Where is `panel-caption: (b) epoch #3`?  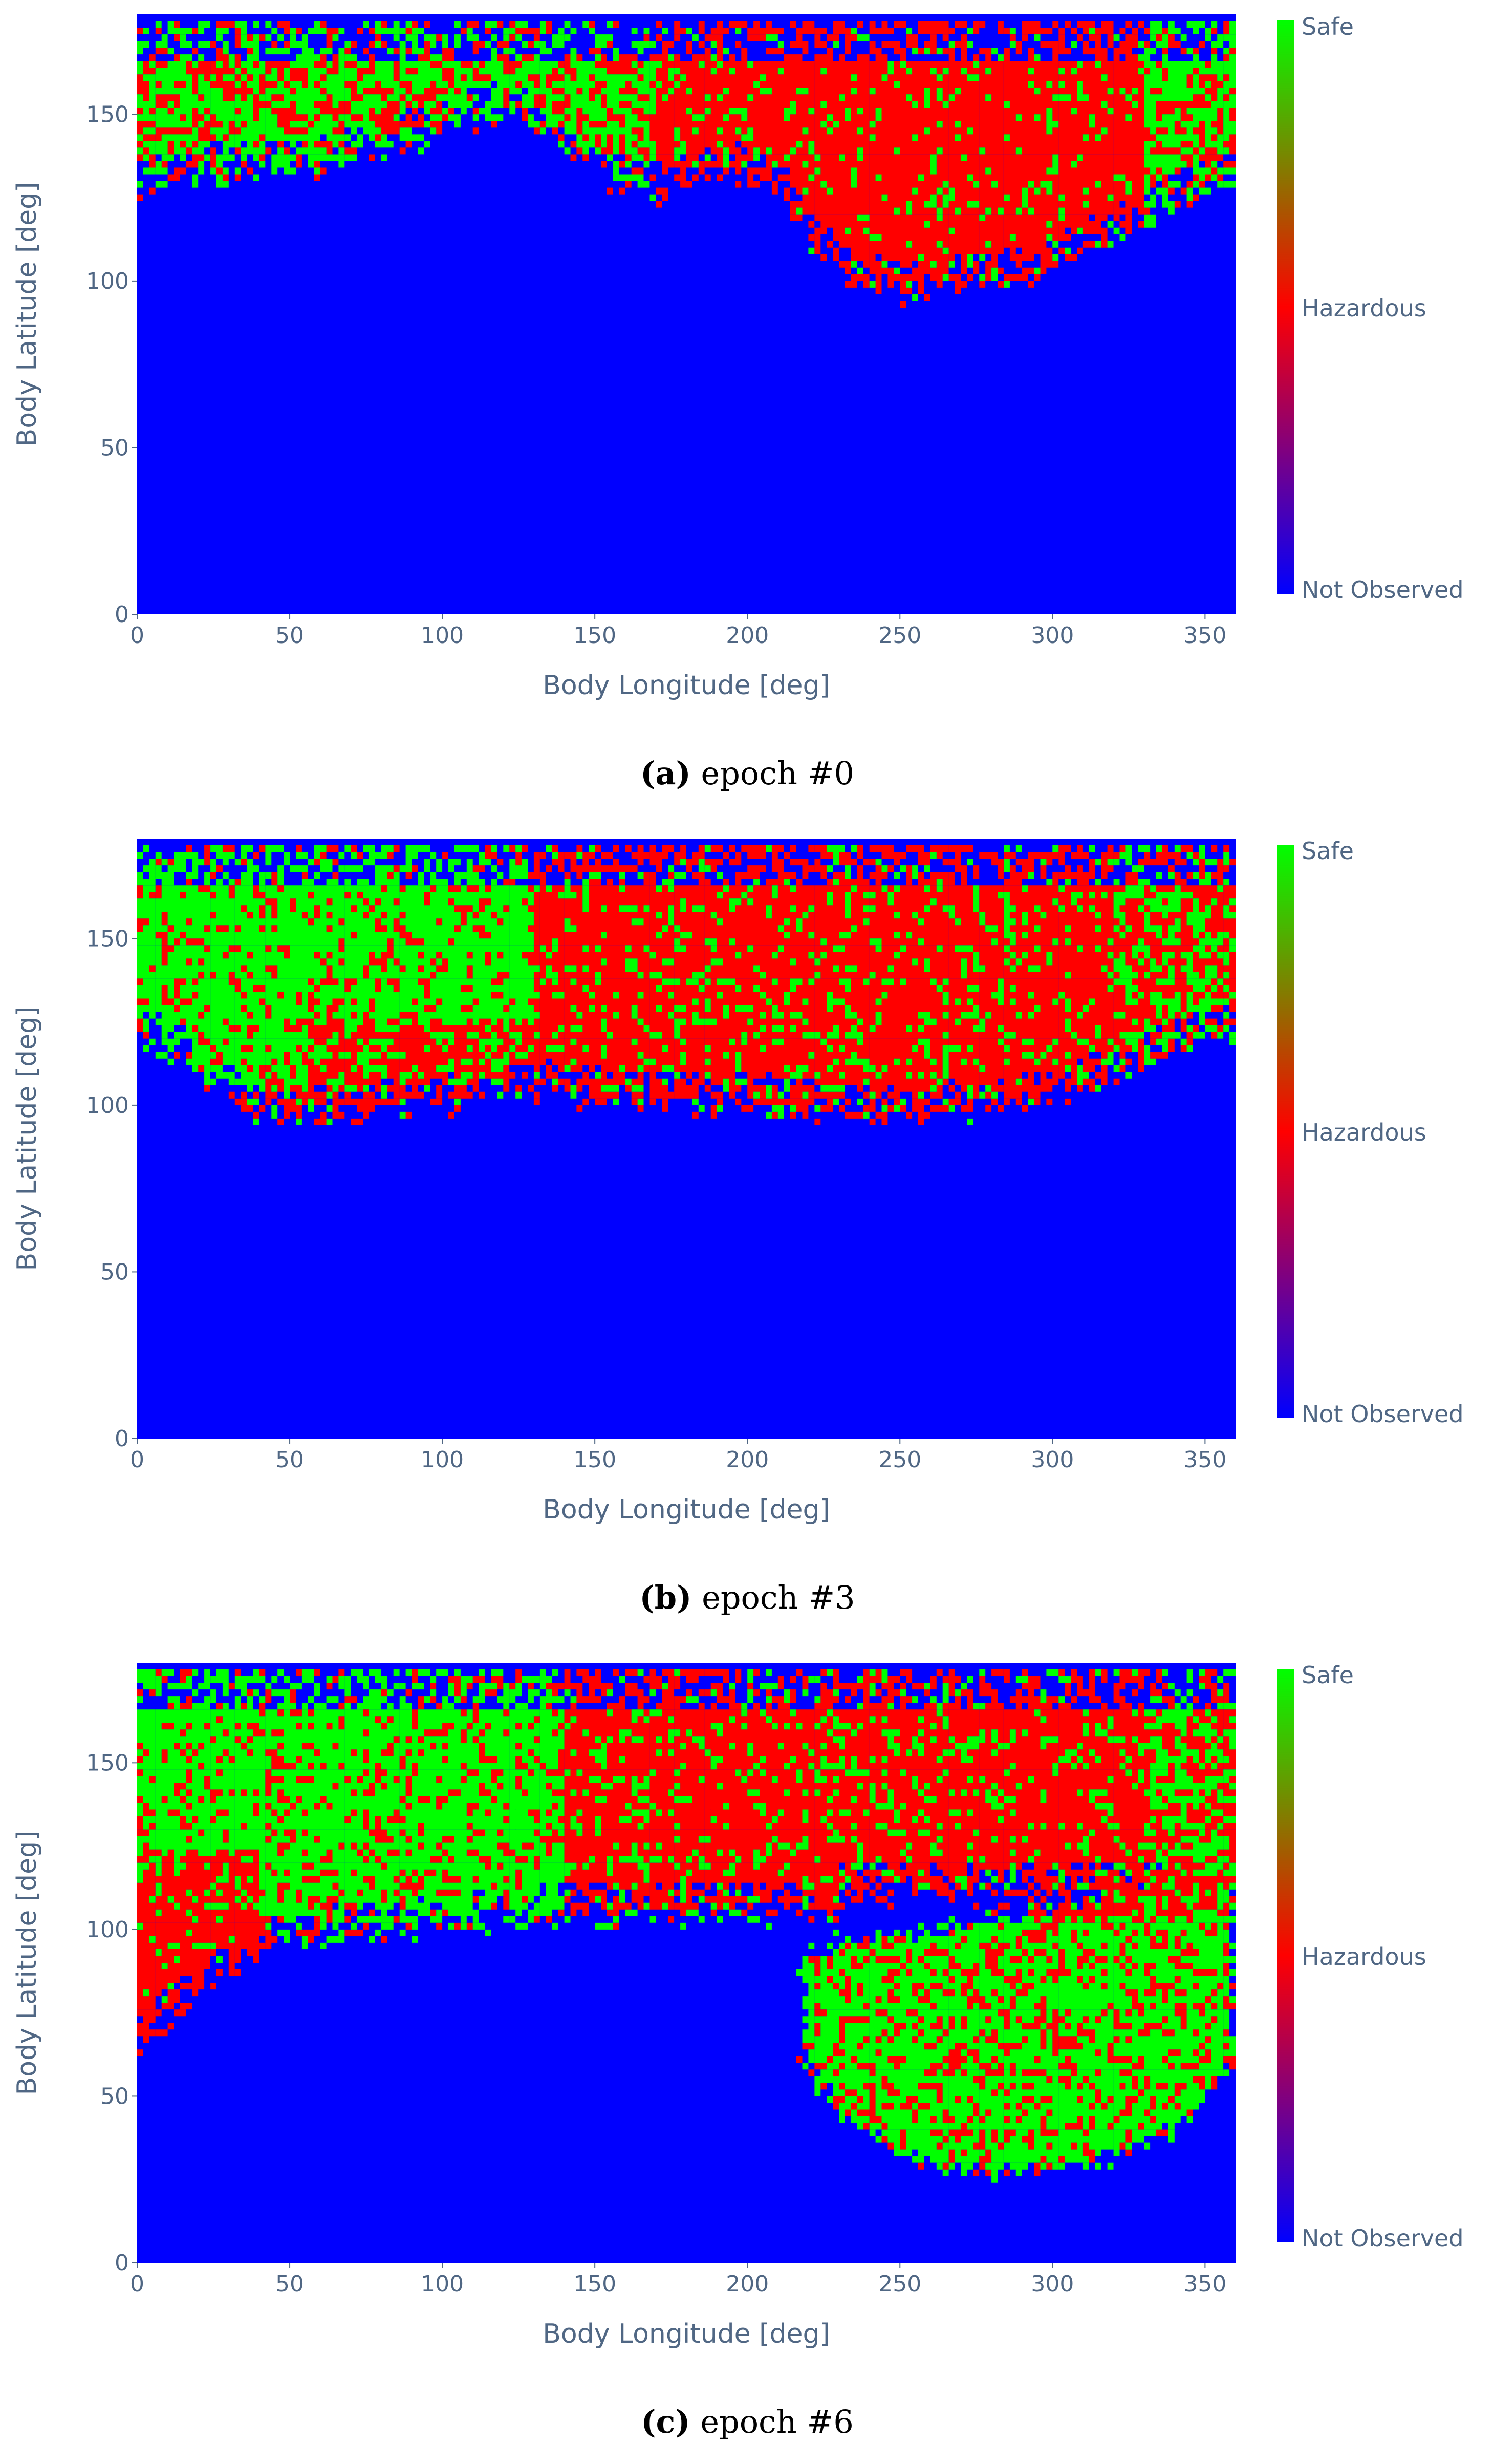 panel-caption: (b) epoch #3 is located at coordinates (747, 1597).